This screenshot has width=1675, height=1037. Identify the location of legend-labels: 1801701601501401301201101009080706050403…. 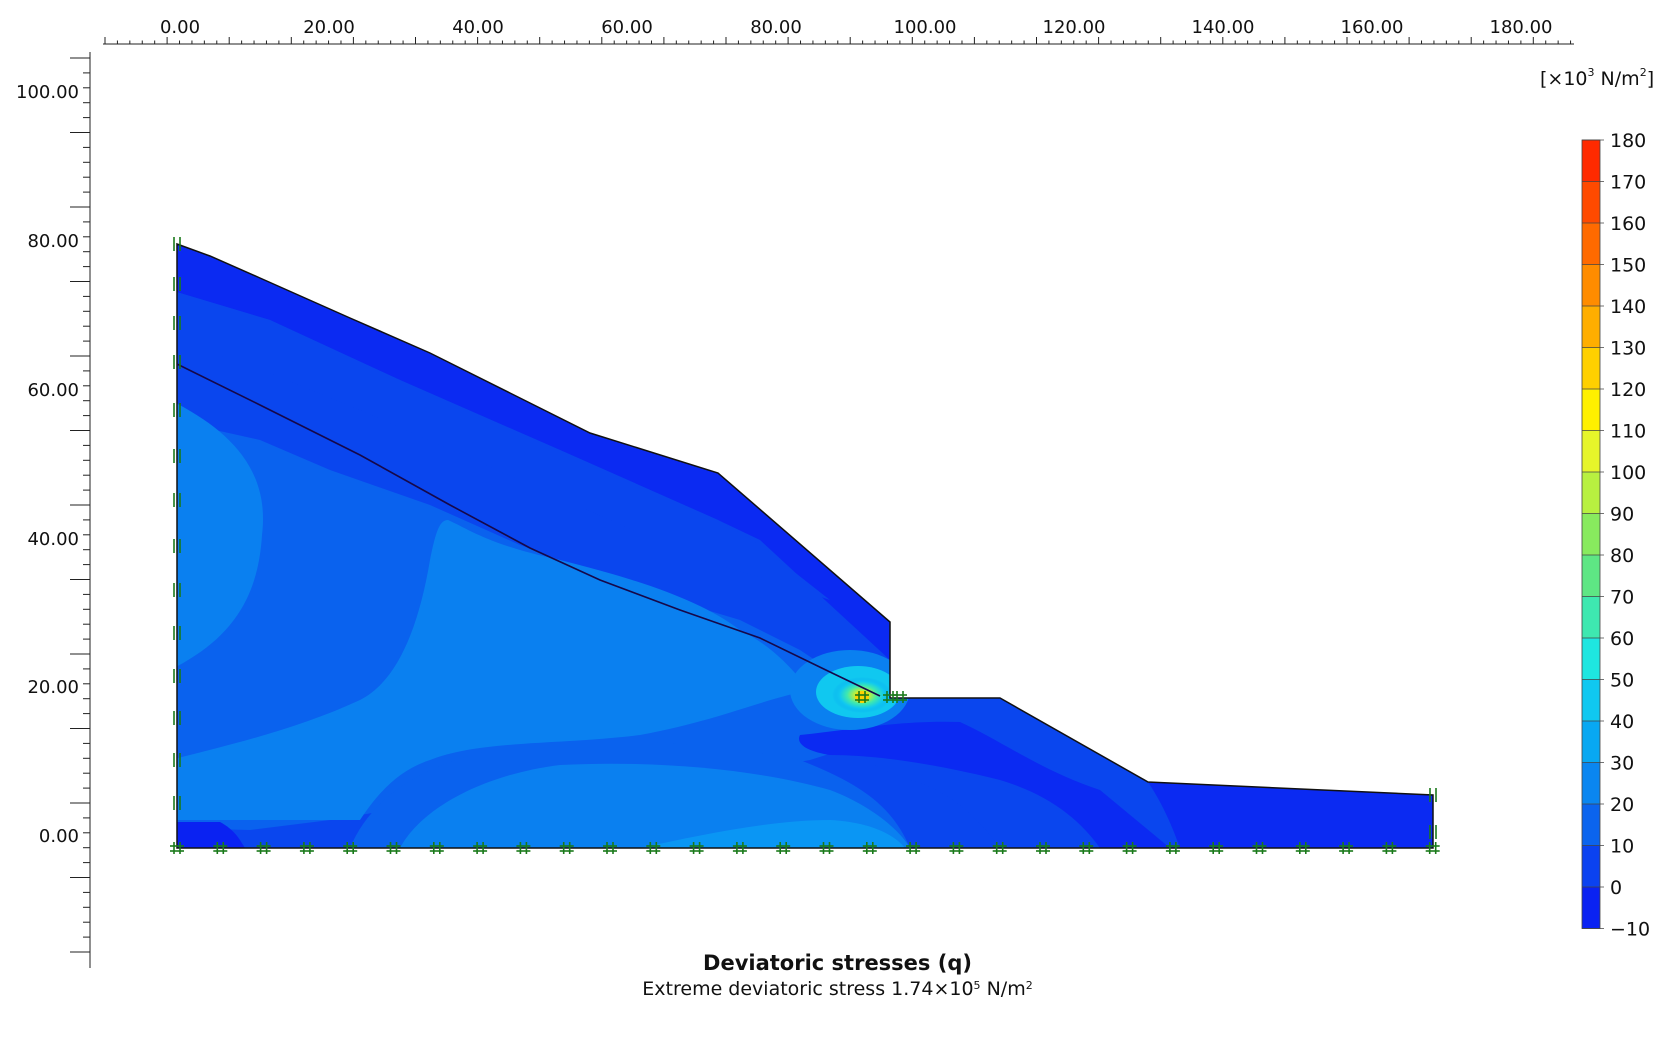
(1630, 535).